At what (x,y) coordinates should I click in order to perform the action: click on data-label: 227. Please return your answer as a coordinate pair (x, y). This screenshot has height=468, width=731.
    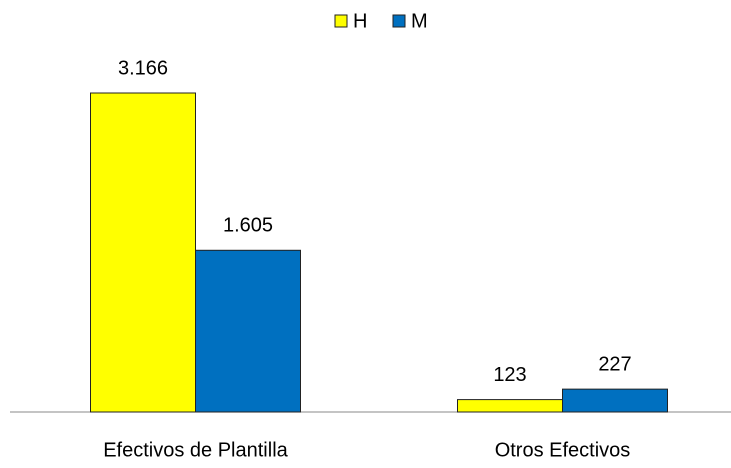
    Looking at the image, I should click on (614, 364).